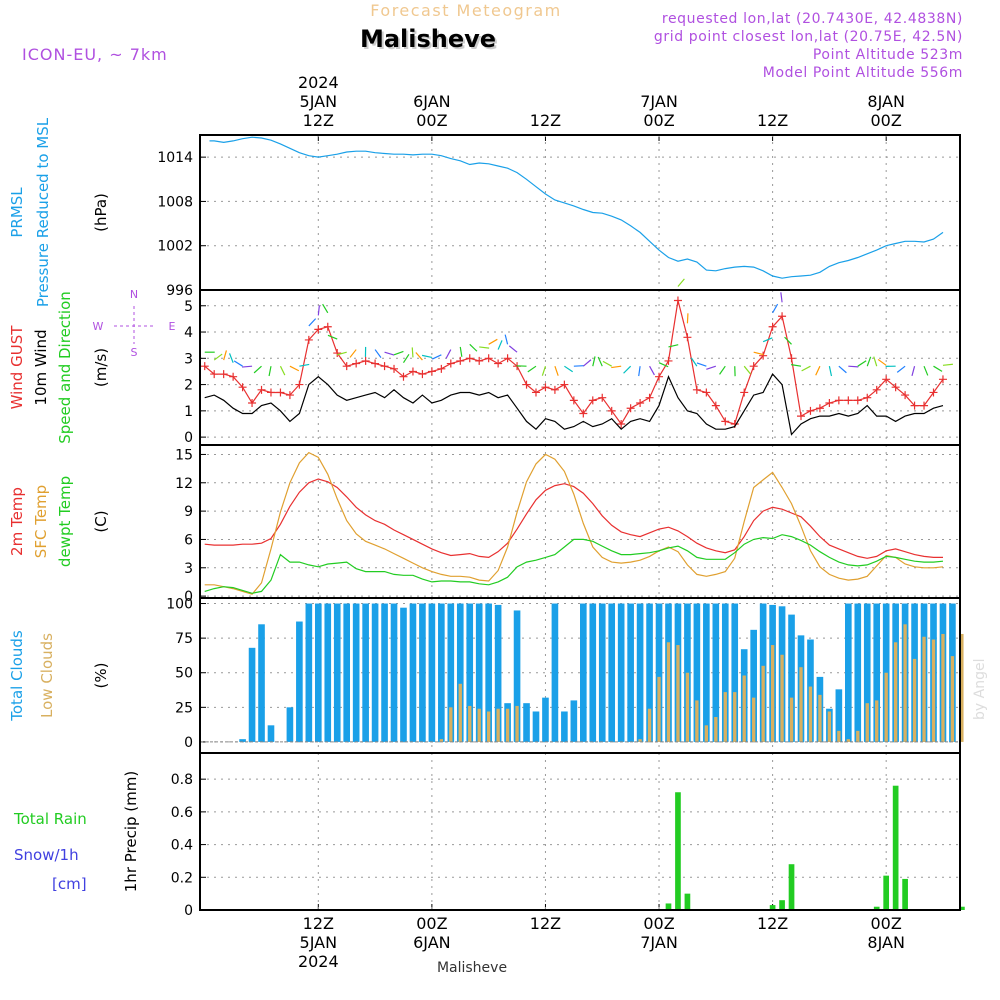 The width and height of the screenshot is (1000, 1000). I want to click on legend-total-rain: Total Rain, so click(50, 819).